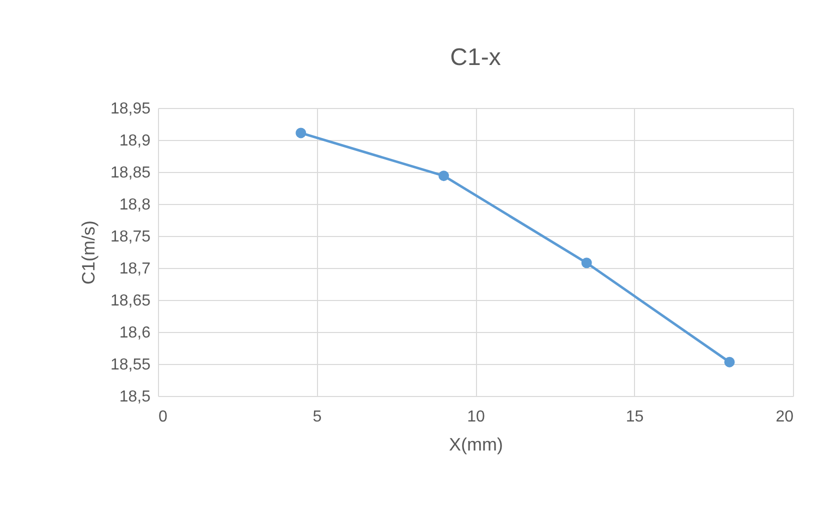  I want to click on y-tick-label: 18,7, so click(135, 269).